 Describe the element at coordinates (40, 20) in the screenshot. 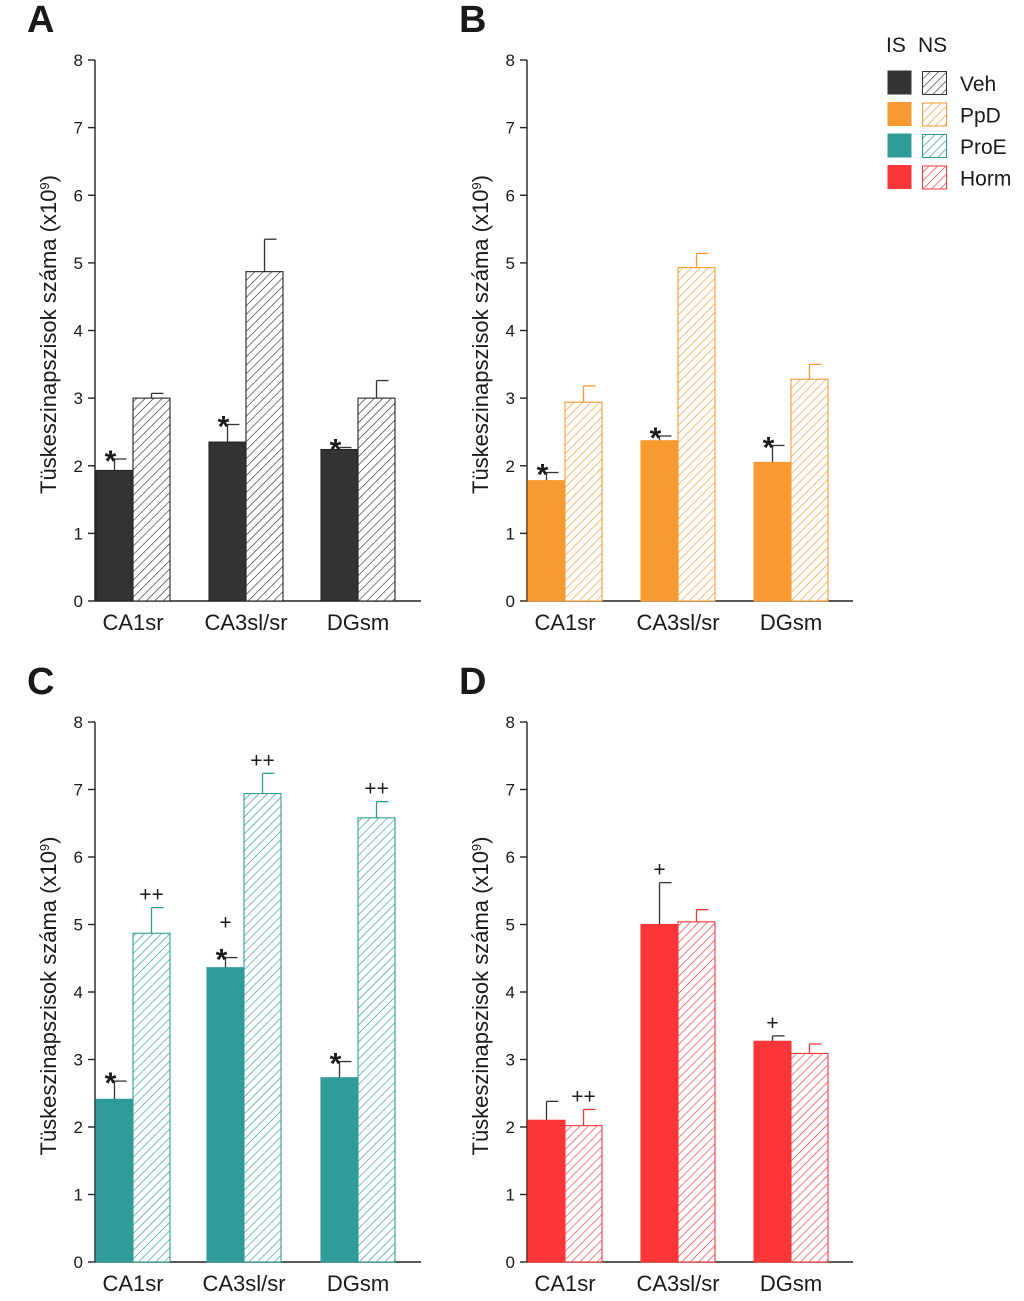

I see `panel-letter: A` at that location.